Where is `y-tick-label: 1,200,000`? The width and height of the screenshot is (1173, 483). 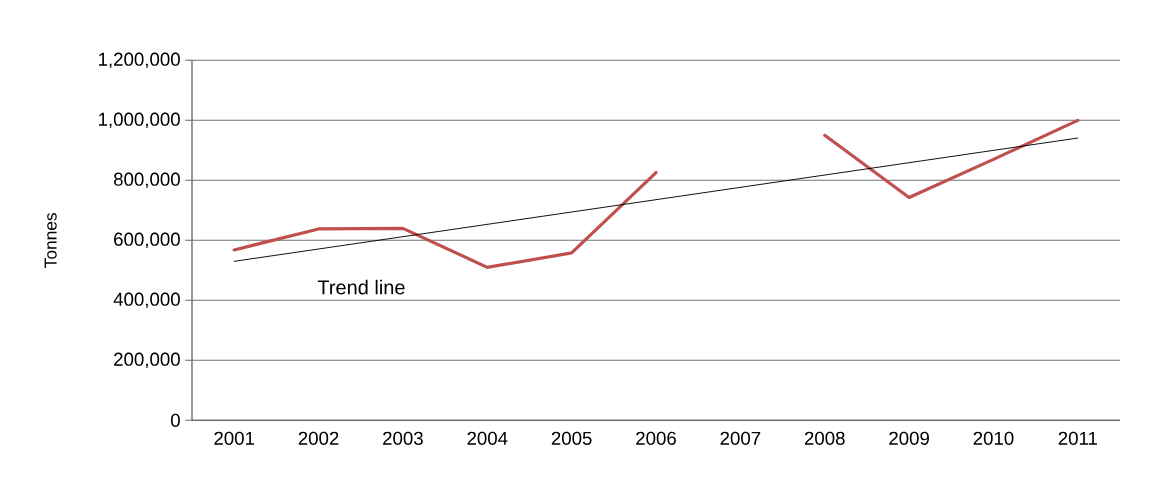
y-tick-label: 1,200,000 is located at coordinates (139, 60).